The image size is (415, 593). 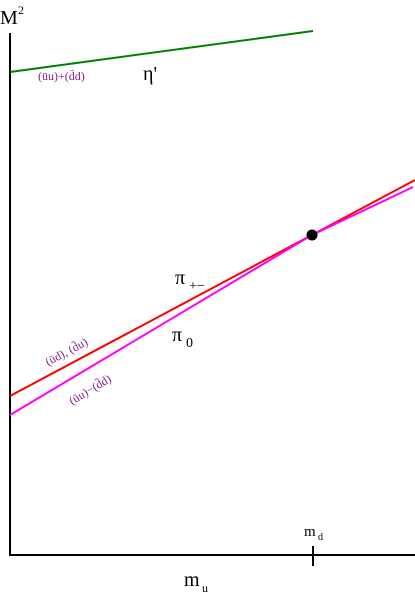 What do you see at coordinates (312, 235) in the screenshot?
I see `degeneracy-point` at bounding box center [312, 235].